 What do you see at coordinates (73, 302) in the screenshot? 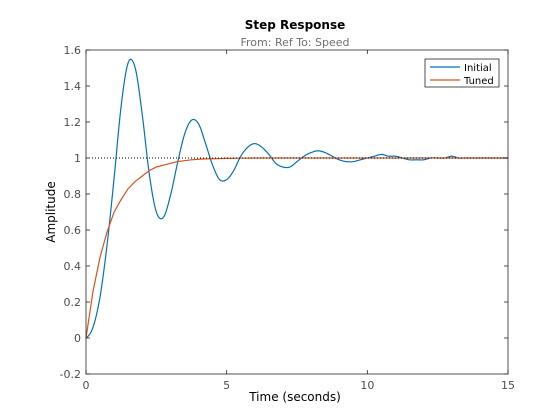
I see `y-tick-label: 0.2` at bounding box center [73, 302].